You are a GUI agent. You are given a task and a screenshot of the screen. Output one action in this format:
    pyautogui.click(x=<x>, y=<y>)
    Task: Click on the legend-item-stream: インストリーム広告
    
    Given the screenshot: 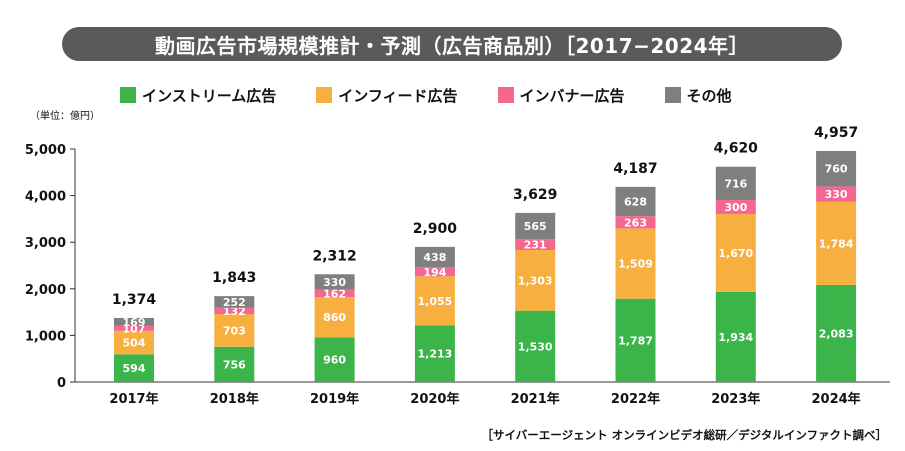 What is the action you would take?
    pyautogui.click(x=198, y=95)
    